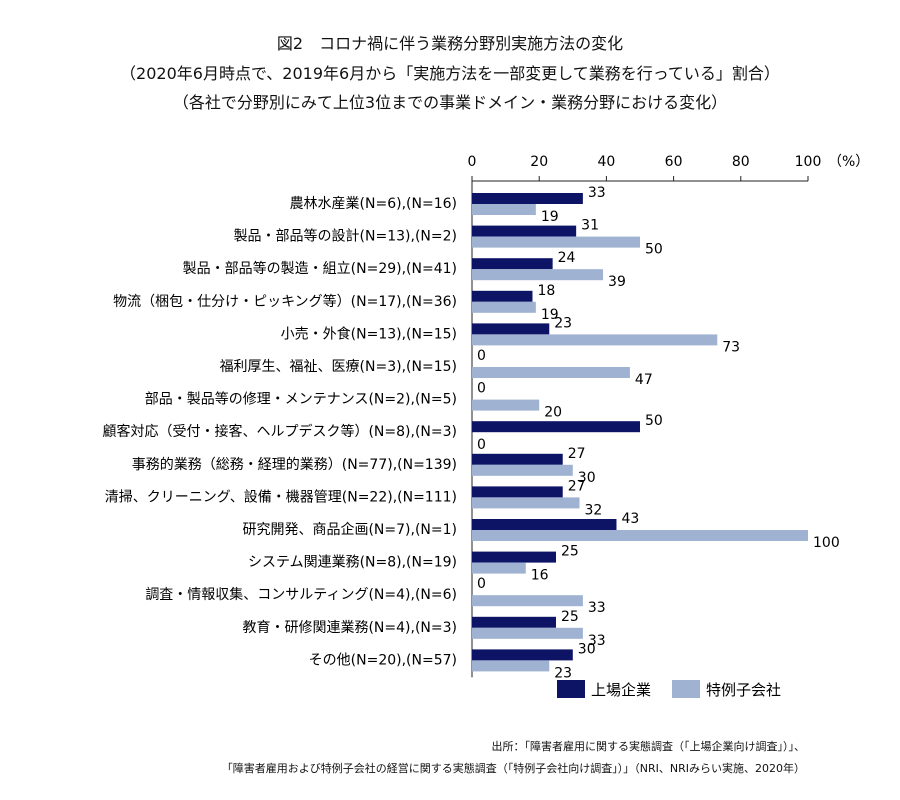 This screenshot has height=800, width=900. Describe the element at coordinates (301, 594) in the screenshot. I see `category-label: 調査・情報収集、コンサルティング(N=4),(N=6)` at that location.